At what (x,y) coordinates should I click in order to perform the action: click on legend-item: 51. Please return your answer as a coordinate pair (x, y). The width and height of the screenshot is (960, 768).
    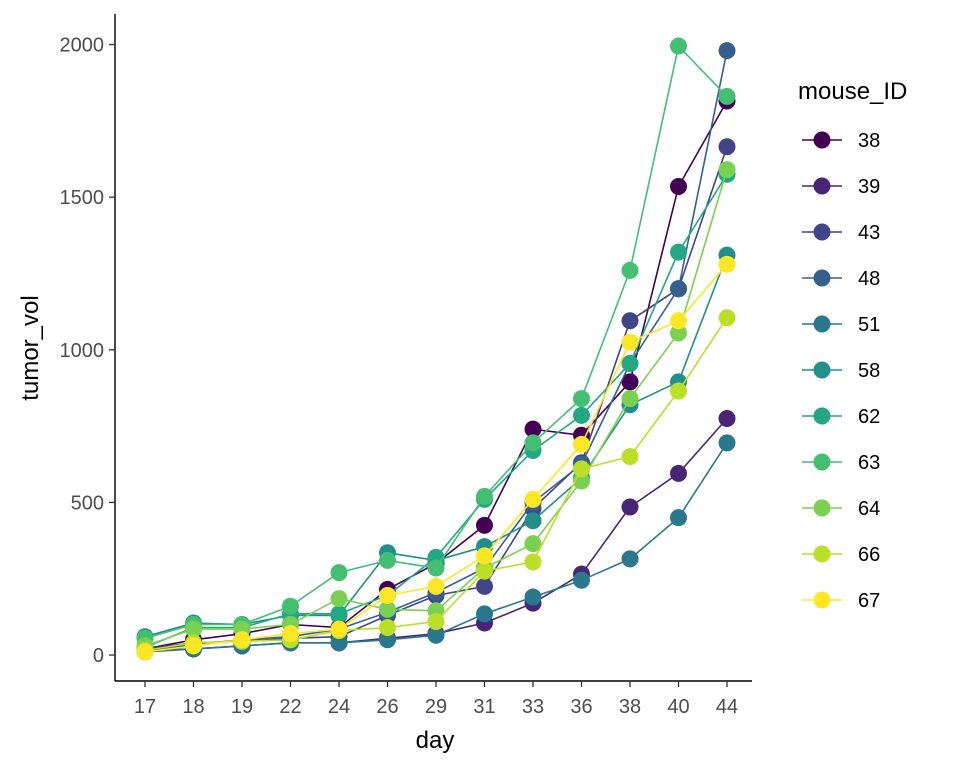
    Looking at the image, I should click on (841, 325).